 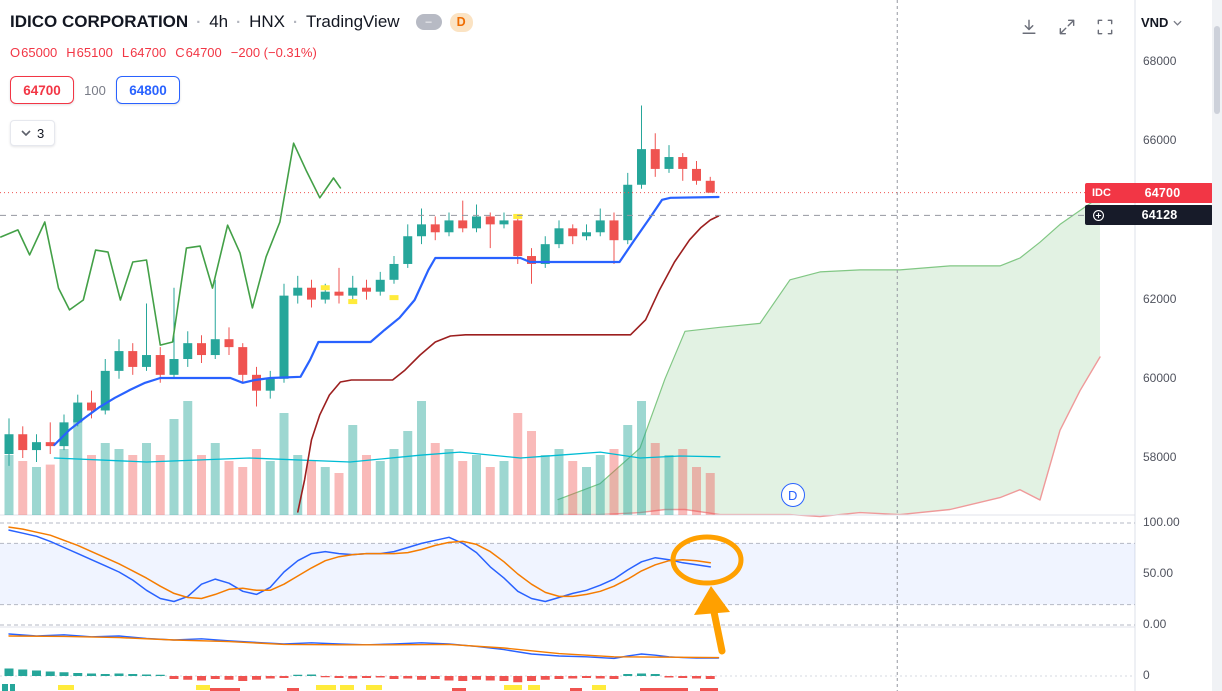 What do you see at coordinates (1029, 27) in the screenshot?
I see `download-button` at bounding box center [1029, 27].